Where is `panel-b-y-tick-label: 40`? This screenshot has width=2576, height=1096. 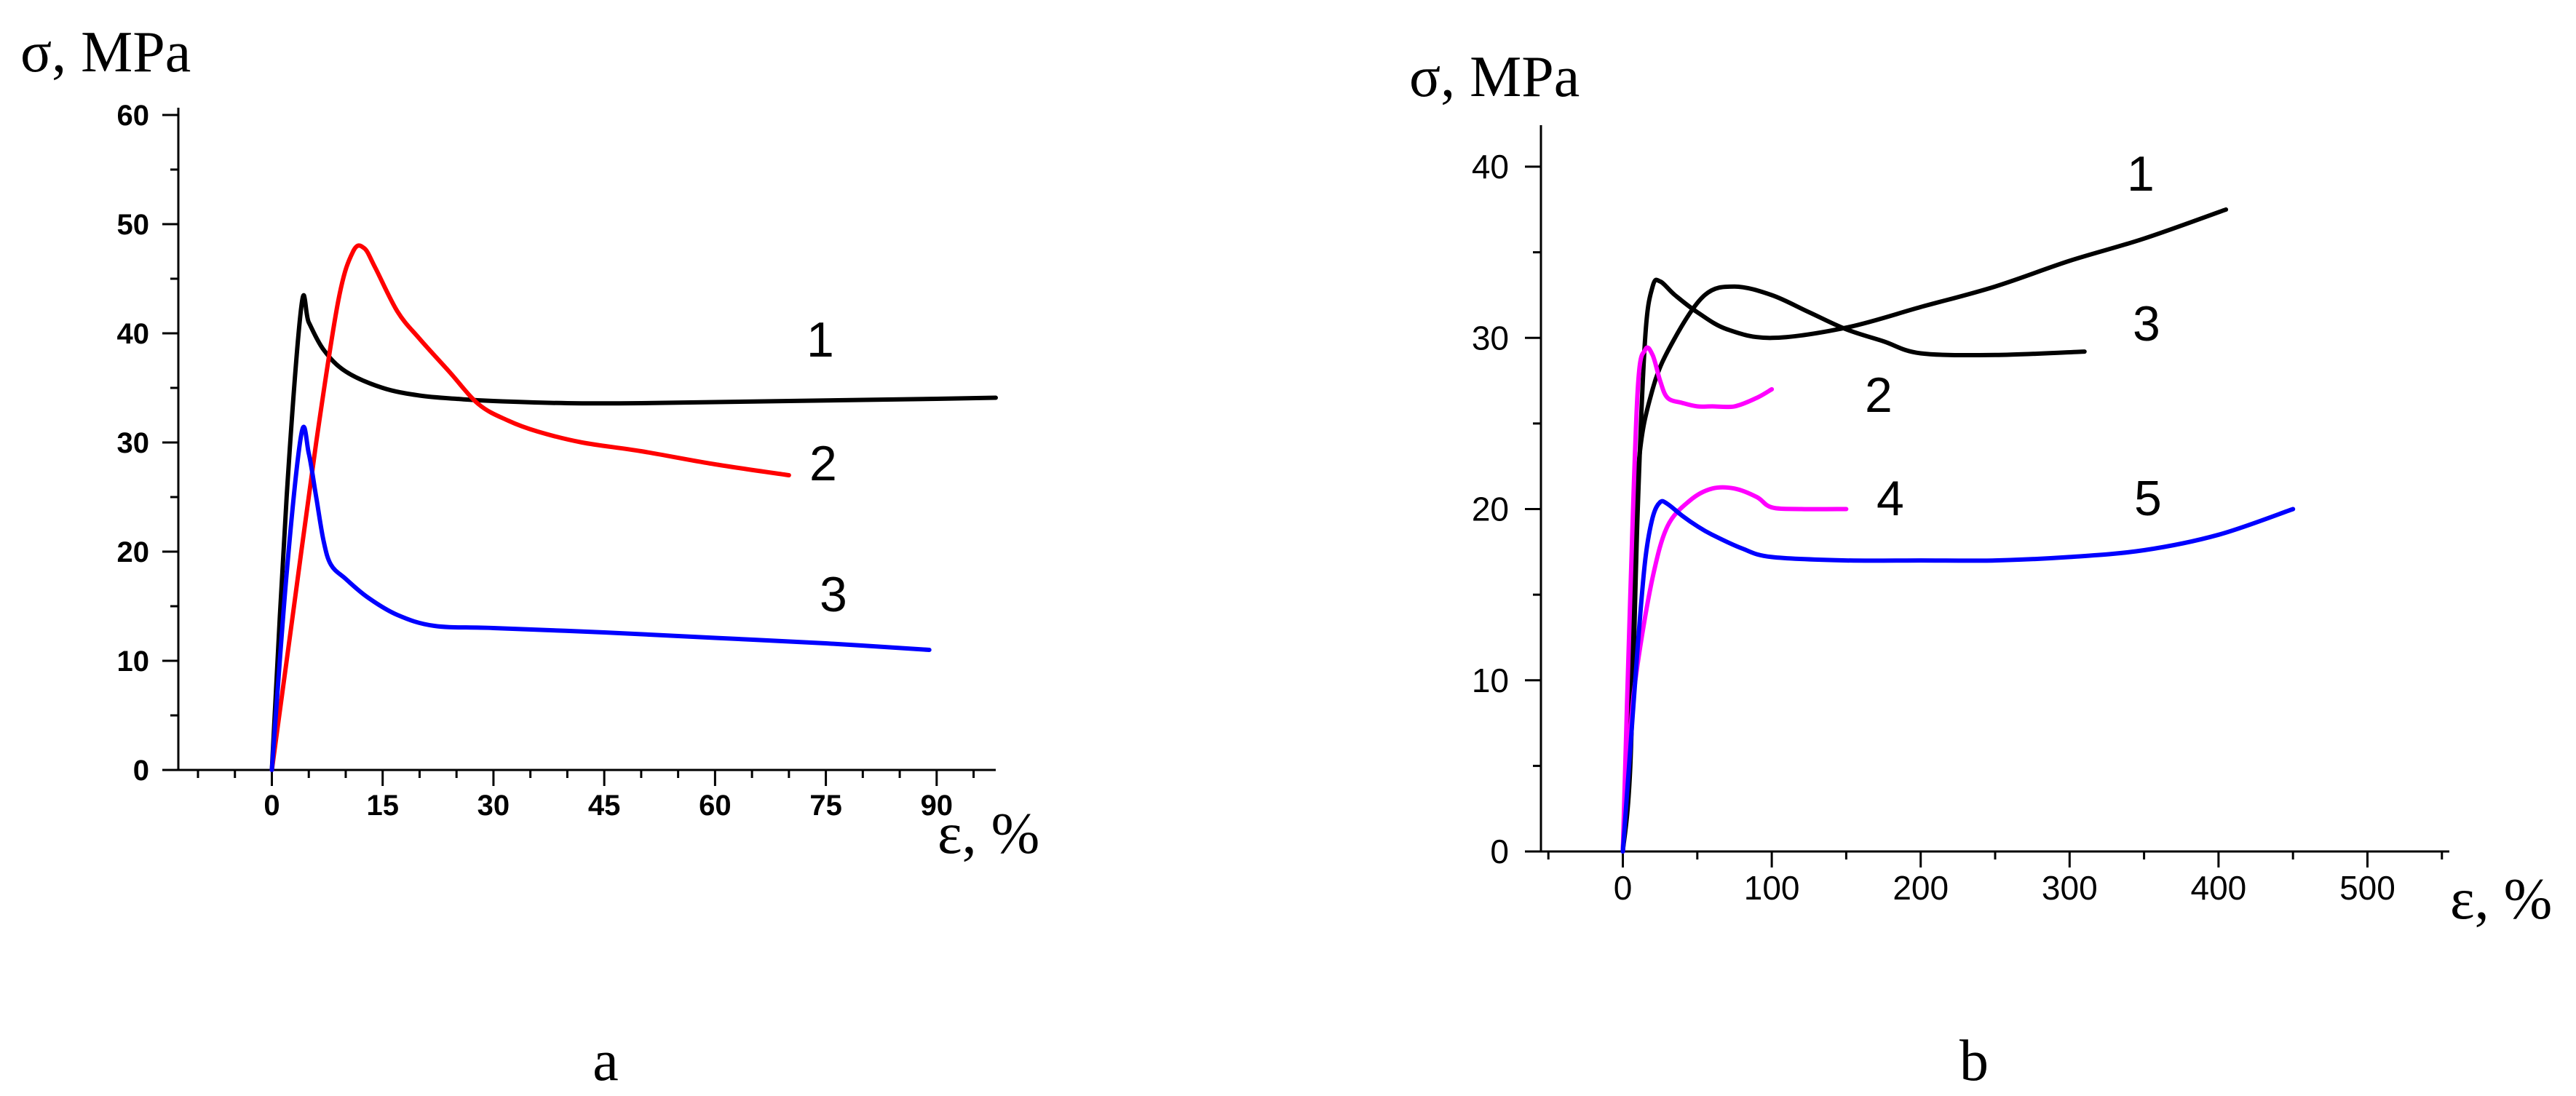
panel-b-y-tick-label: 40 is located at coordinates (1490, 167).